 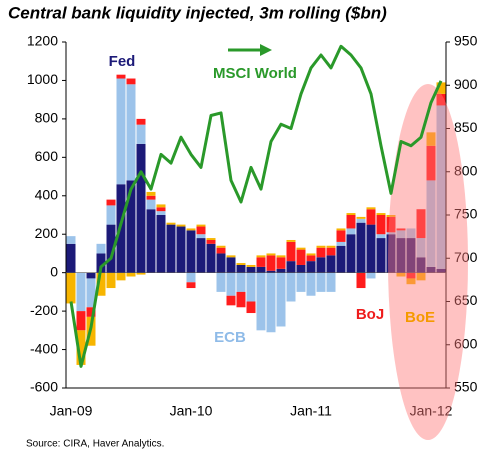 What do you see at coordinates (44, 348) in the screenshot?
I see `y-tick-label: -400` at bounding box center [44, 348].